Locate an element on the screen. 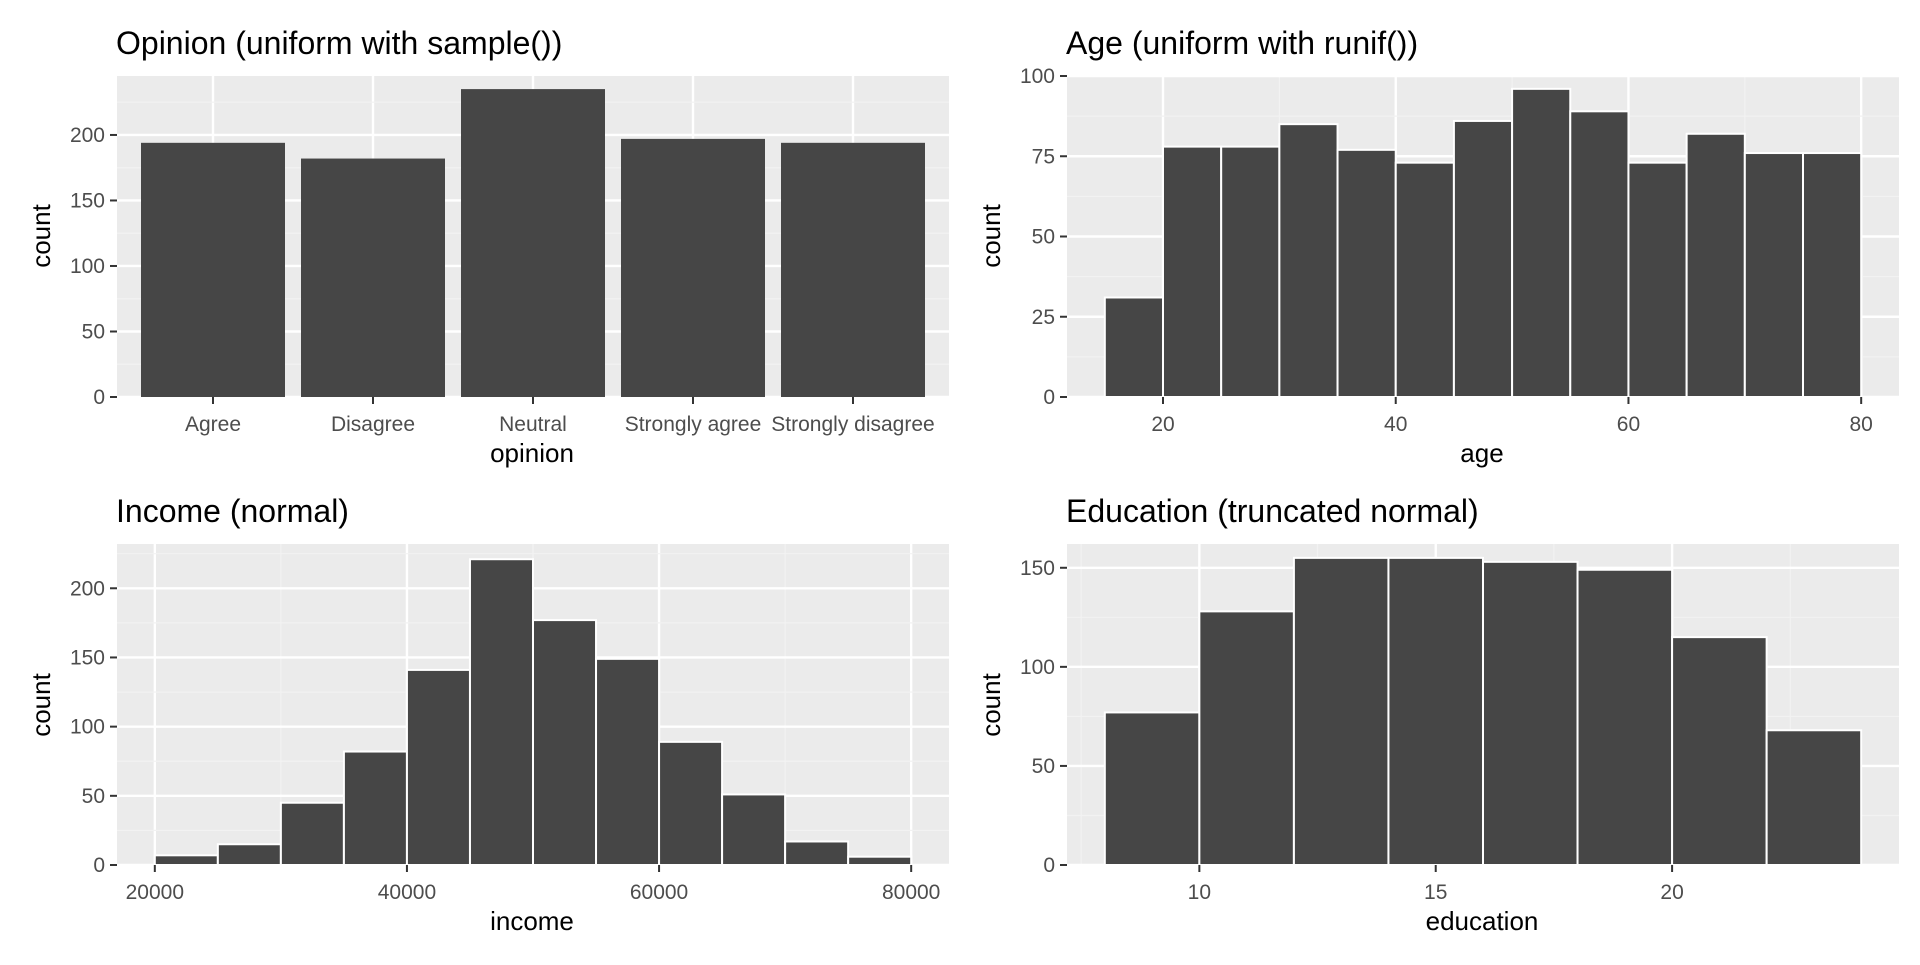 The width and height of the screenshot is (1920, 965). x-tick-label: Disagree is located at coordinates (373, 424).